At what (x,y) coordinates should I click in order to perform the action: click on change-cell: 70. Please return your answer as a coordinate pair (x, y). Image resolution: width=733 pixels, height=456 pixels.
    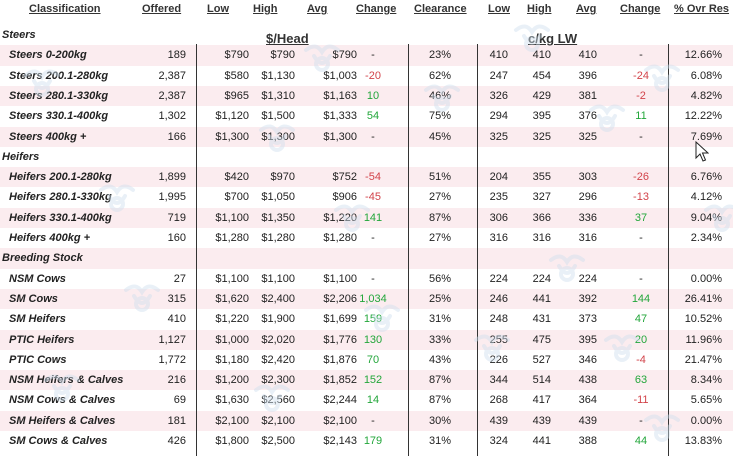
    Looking at the image, I should click on (373, 359).